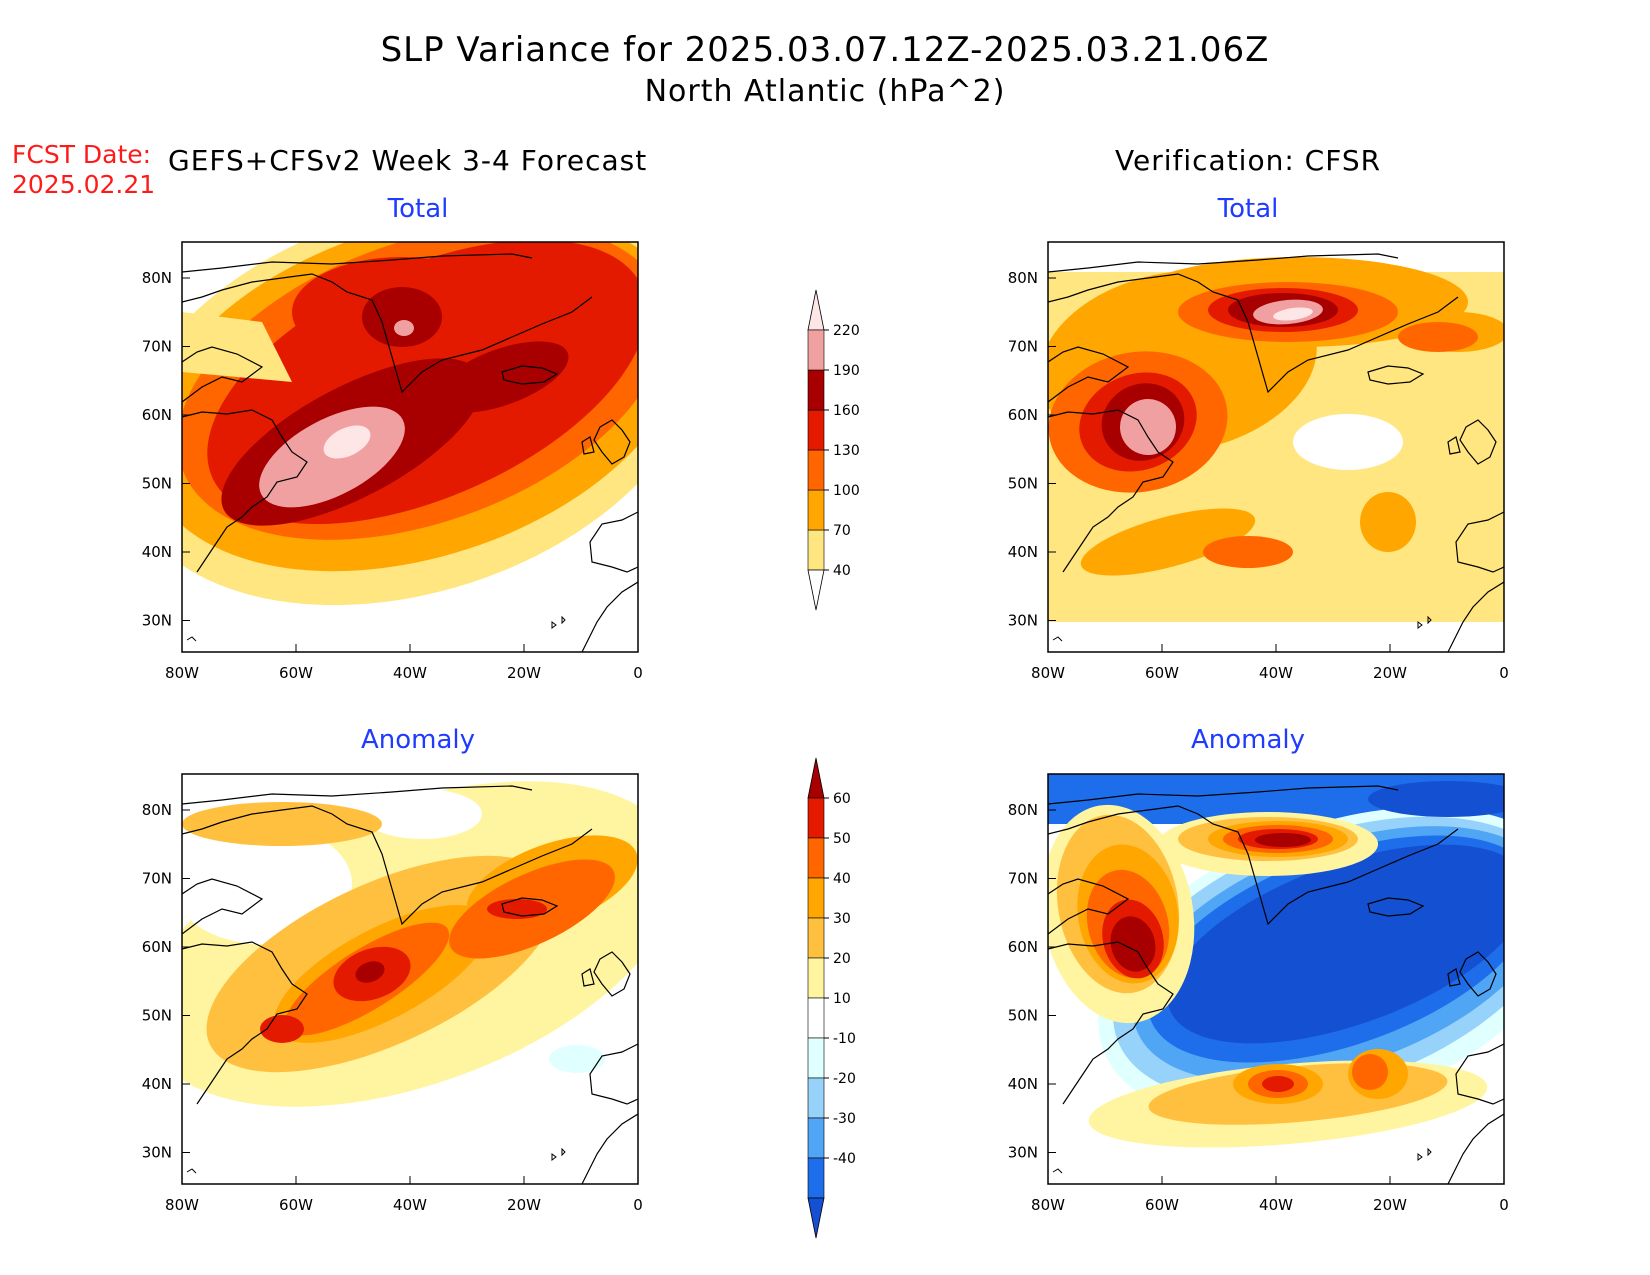 Image resolution: width=1650 pixels, height=1275 pixels. What do you see at coordinates (844, 1119) in the screenshot?
I see `colorbar-level-label: -30` at bounding box center [844, 1119].